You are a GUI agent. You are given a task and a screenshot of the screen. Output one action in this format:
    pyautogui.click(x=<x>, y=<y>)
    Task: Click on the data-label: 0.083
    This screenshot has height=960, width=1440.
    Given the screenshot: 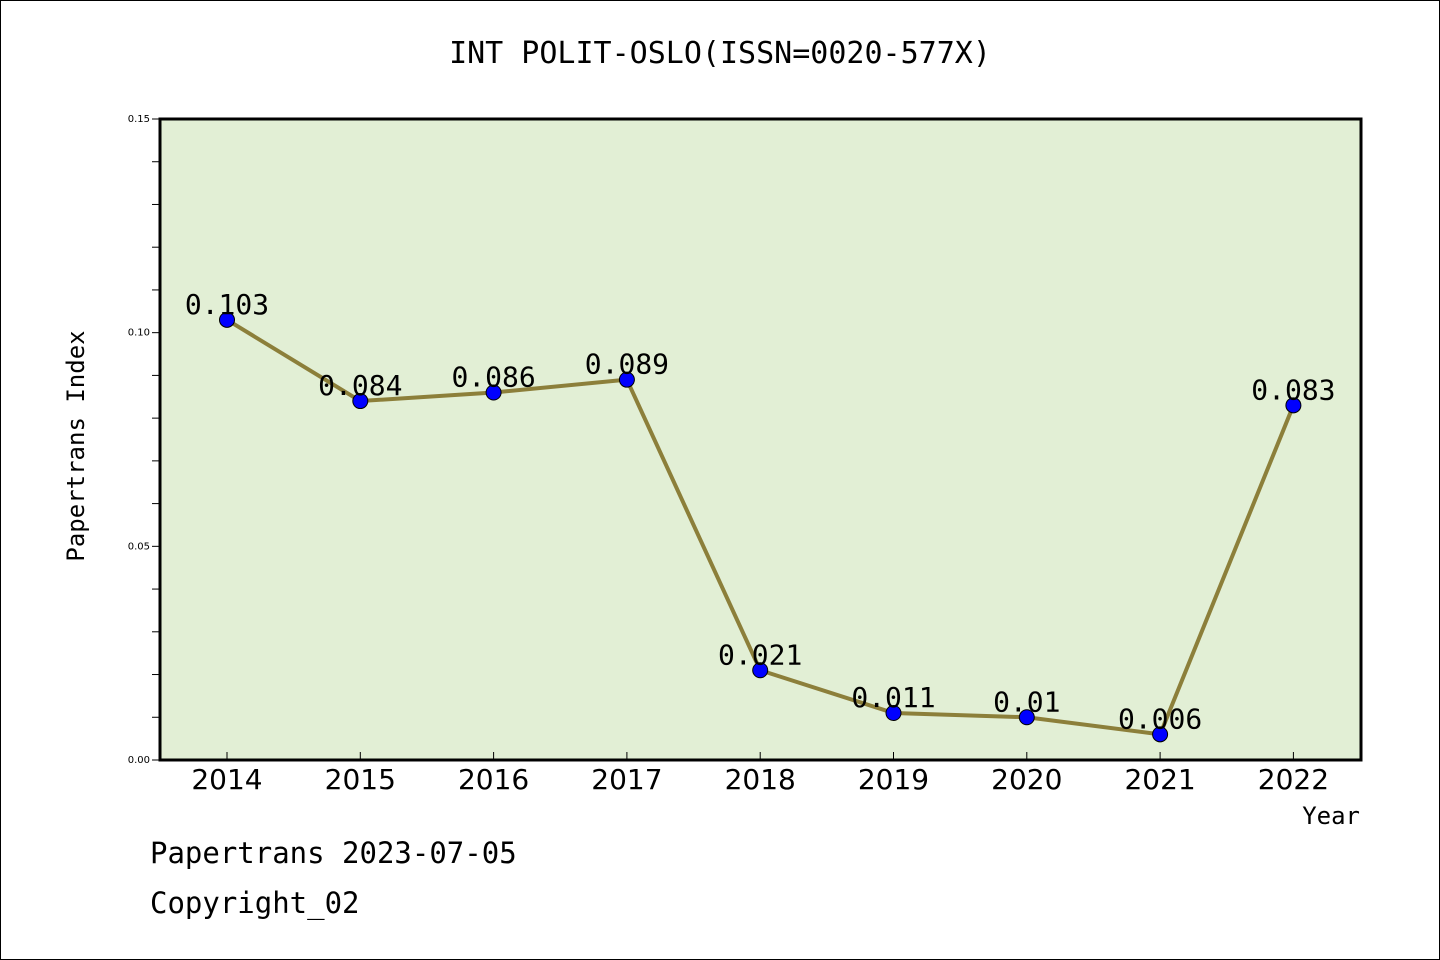 What is the action you would take?
    pyautogui.click(x=1293, y=389)
    